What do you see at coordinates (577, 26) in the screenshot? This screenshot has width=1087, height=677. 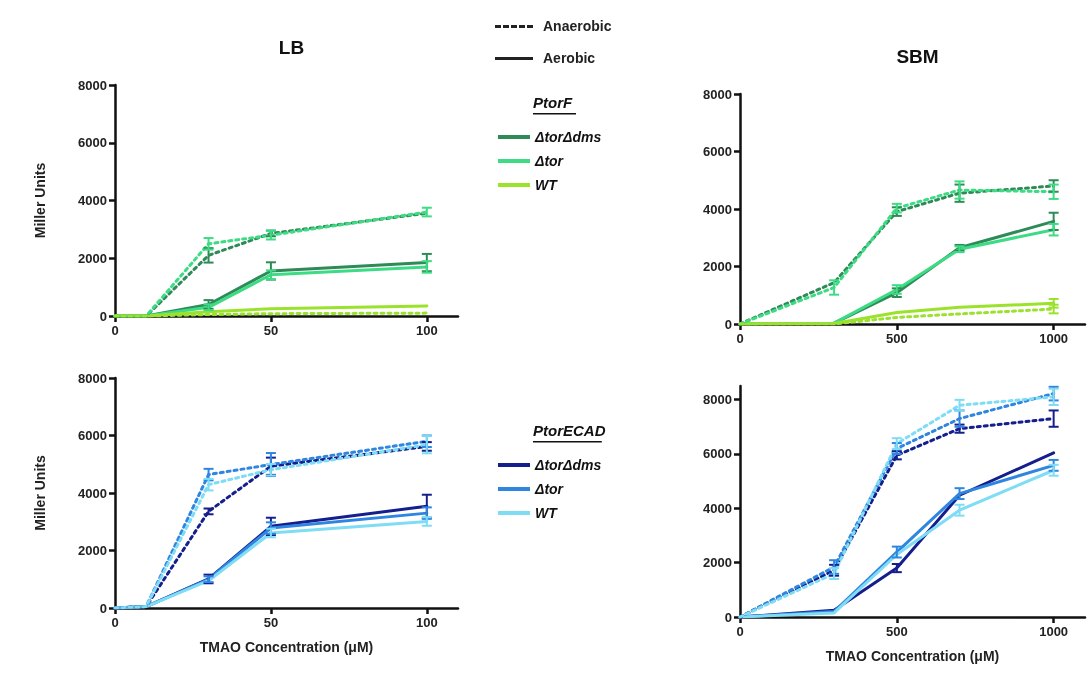 I see `text: Anaerobic` at bounding box center [577, 26].